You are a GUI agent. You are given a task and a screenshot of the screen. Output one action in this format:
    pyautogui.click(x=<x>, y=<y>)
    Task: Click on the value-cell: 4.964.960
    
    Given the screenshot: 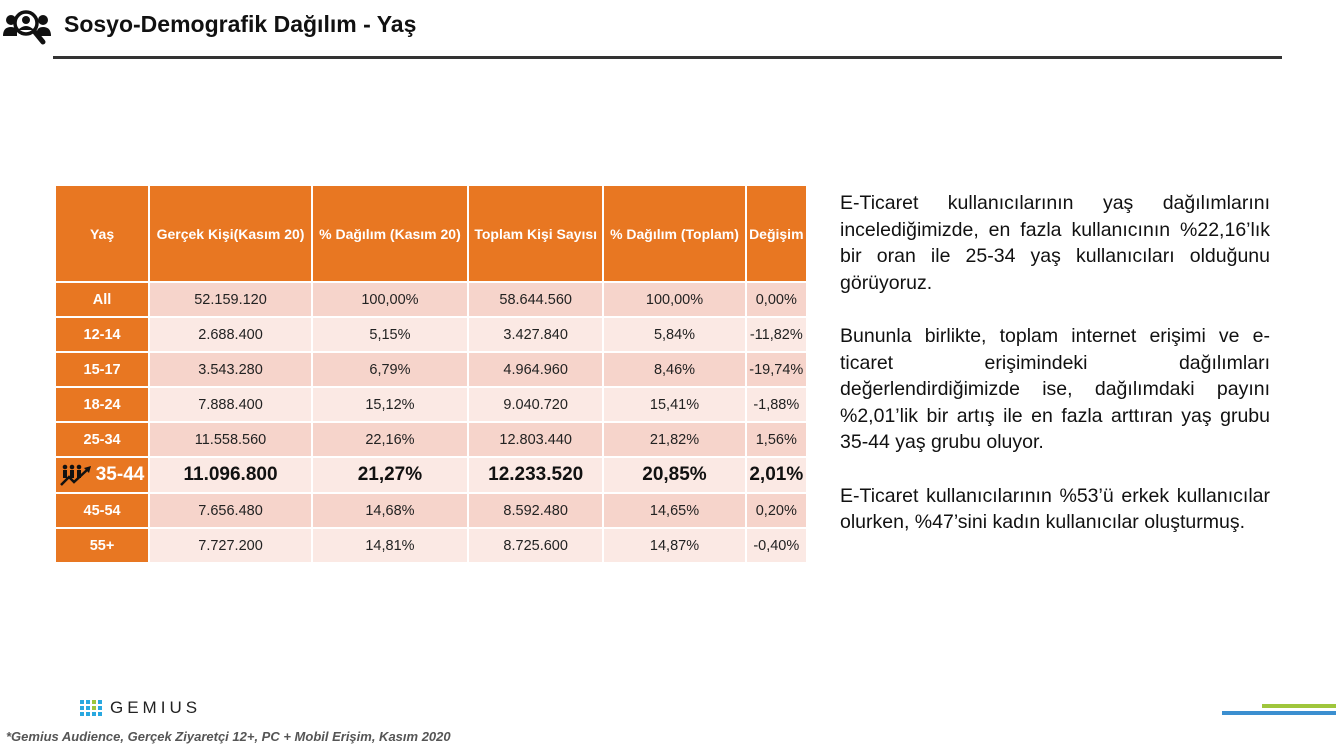 What is the action you would take?
    pyautogui.click(x=535, y=369)
    